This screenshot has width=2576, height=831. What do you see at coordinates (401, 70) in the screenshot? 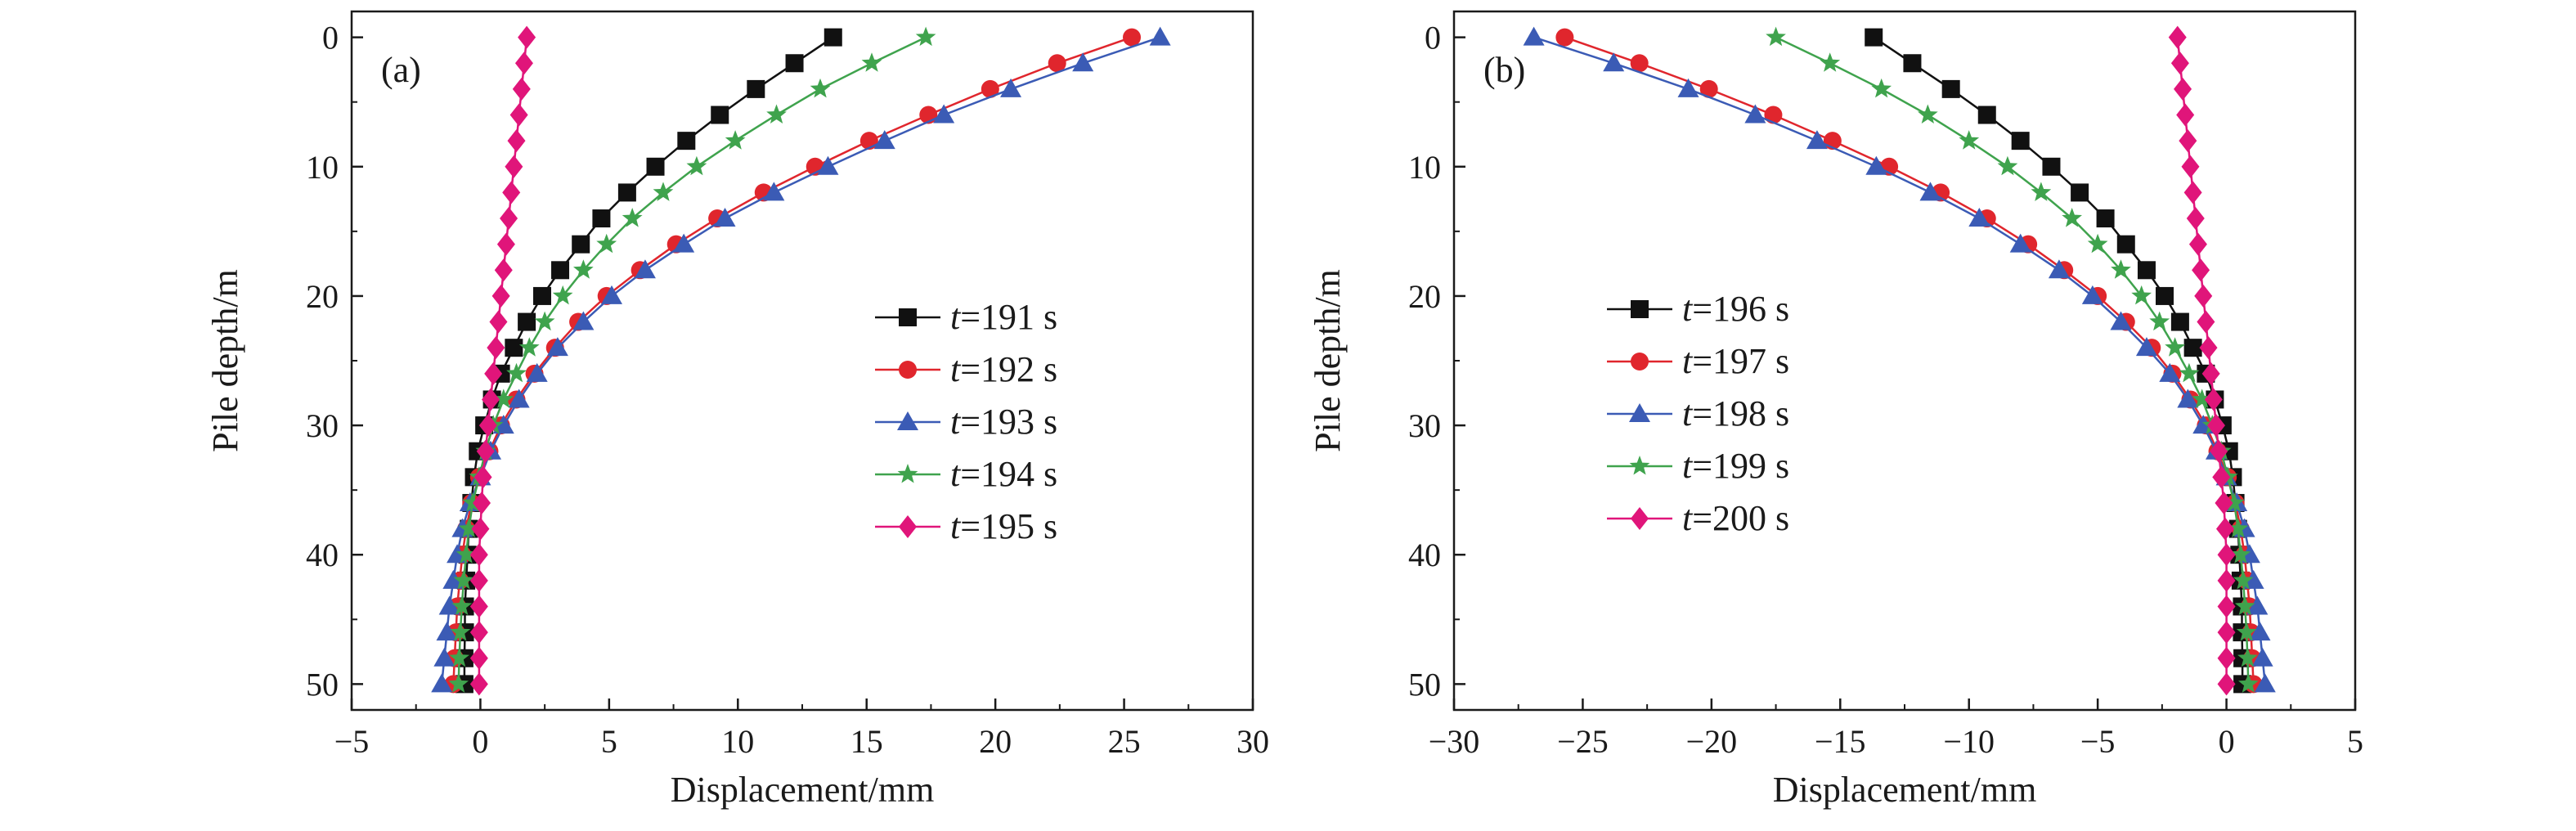
I see `panel-label: (a)` at bounding box center [401, 70].